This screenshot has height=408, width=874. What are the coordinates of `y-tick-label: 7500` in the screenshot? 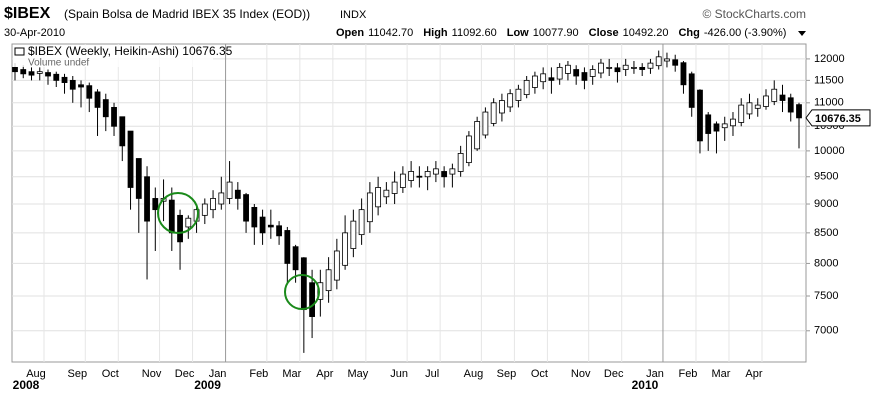 It's located at (826, 296).